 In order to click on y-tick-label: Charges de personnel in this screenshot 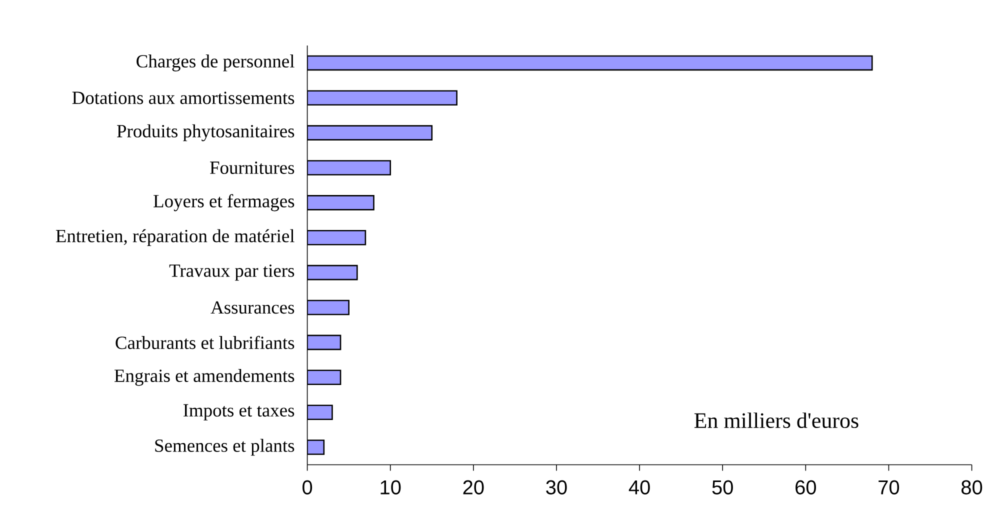, I will do `click(215, 63)`.